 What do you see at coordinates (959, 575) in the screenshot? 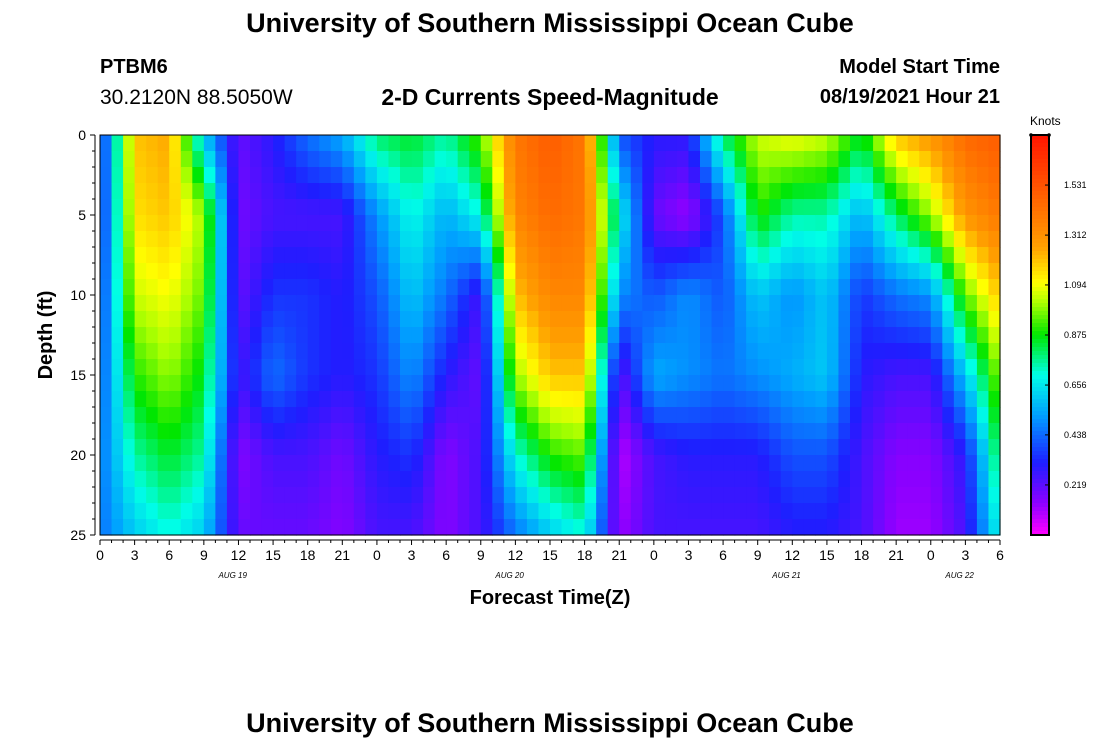
I see `date-label: AUG 22` at bounding box center [959, 575].